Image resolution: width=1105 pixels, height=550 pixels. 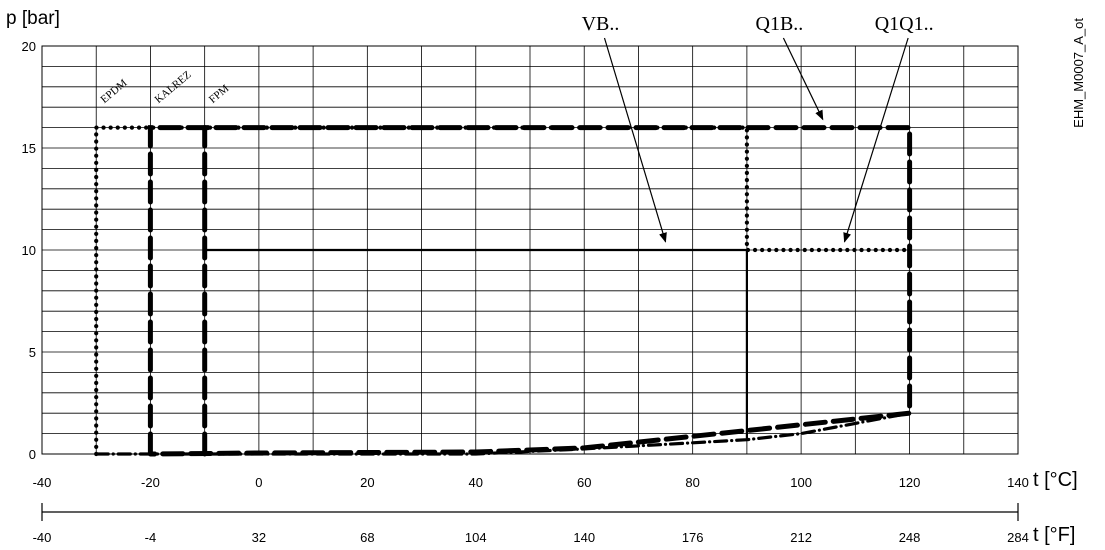 I want to click on series-line-lower-limit, so click(x=503, y=433).